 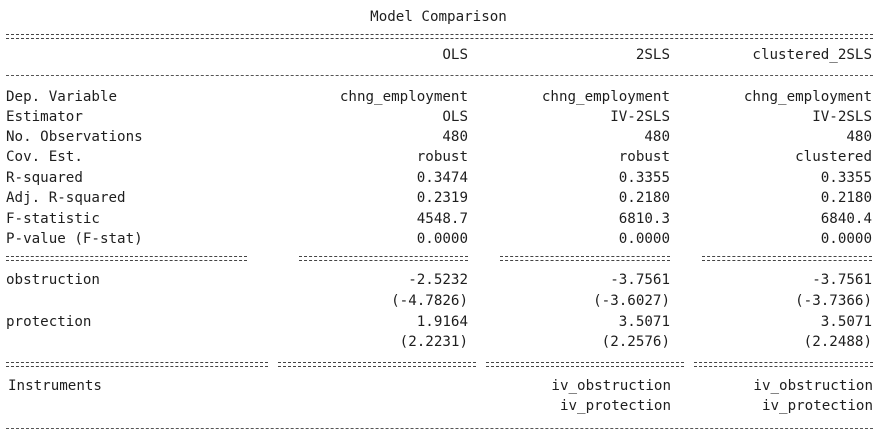 I want to click on coefficient-tstat: (2.2576), so click(x=635, y=342).